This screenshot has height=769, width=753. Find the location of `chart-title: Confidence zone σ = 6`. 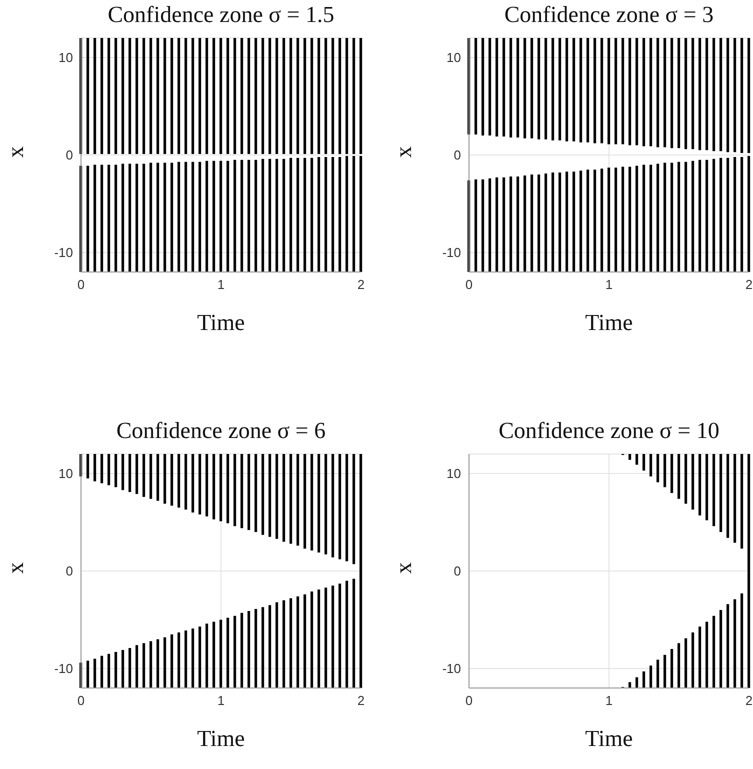

chart-title: Confidence zone σ = 6 is located at coordinates (221, 431).